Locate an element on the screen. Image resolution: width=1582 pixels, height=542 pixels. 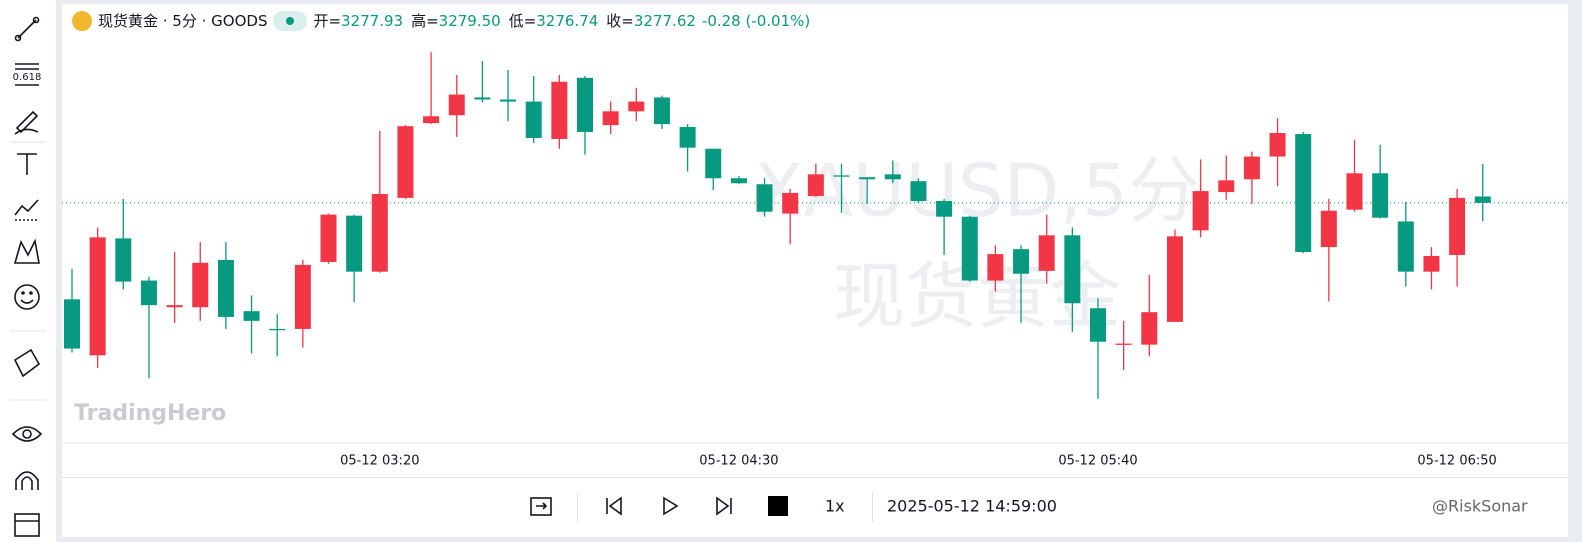
symbol-title: 现货黄金 · 5分 · GOODS is located at coordinates (183, 21).